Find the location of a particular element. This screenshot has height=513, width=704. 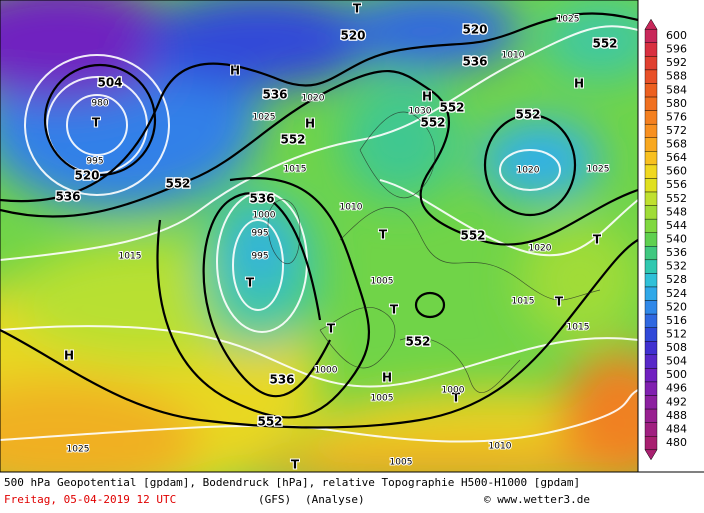

colorbar-label: 548 is located at coordinates (676, 211).